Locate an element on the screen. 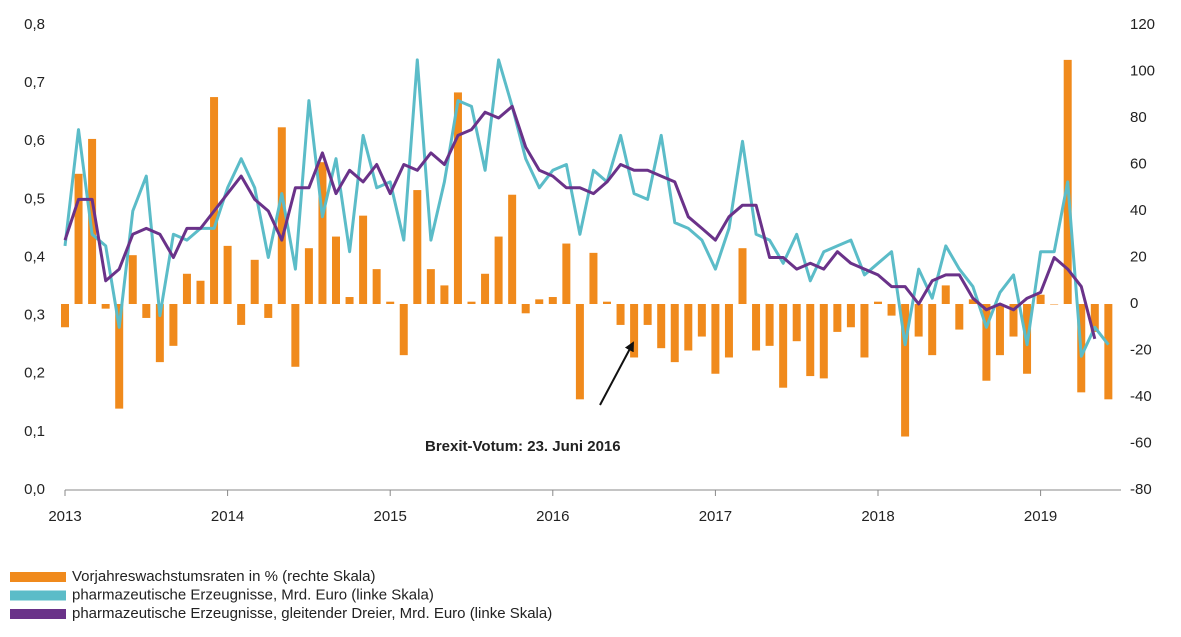  y2-tick-label: 0 is located at coordinates (1134, 303).